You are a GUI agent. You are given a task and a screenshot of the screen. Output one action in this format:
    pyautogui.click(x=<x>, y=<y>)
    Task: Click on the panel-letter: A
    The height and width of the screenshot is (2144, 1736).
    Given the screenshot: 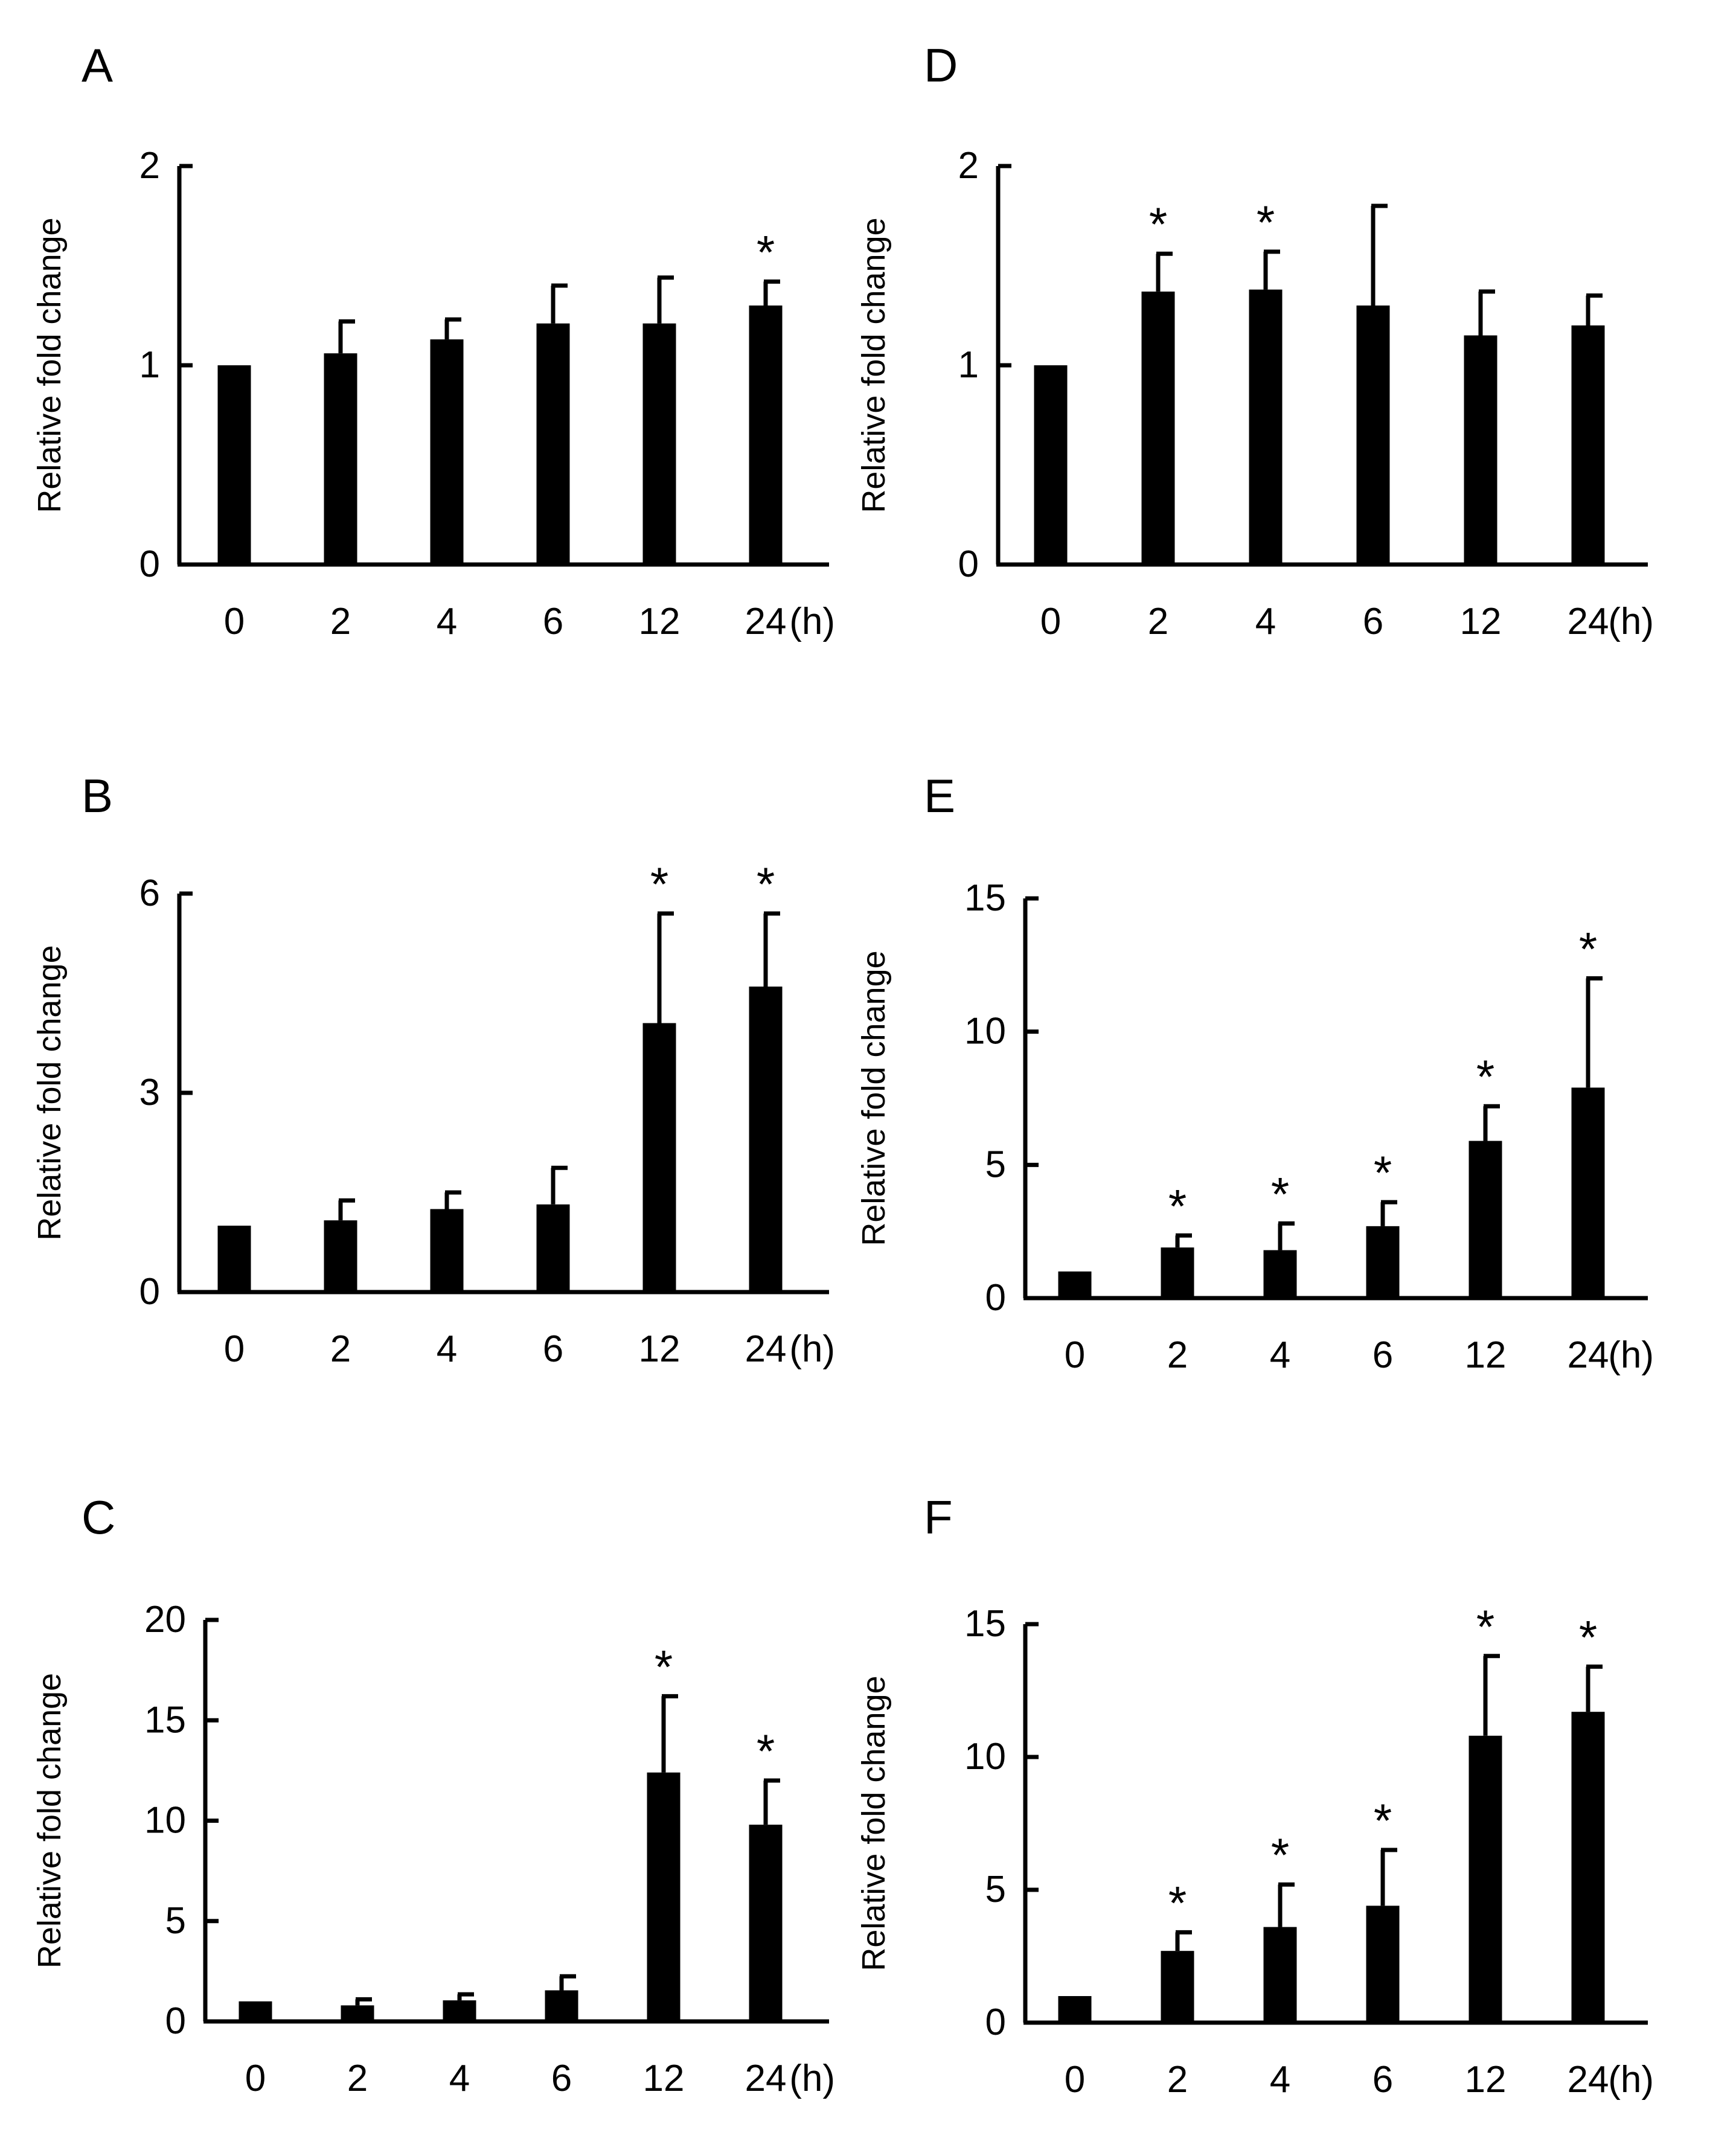 What is the action you would take?
    pyautogui.click(x=97, y=65)
    